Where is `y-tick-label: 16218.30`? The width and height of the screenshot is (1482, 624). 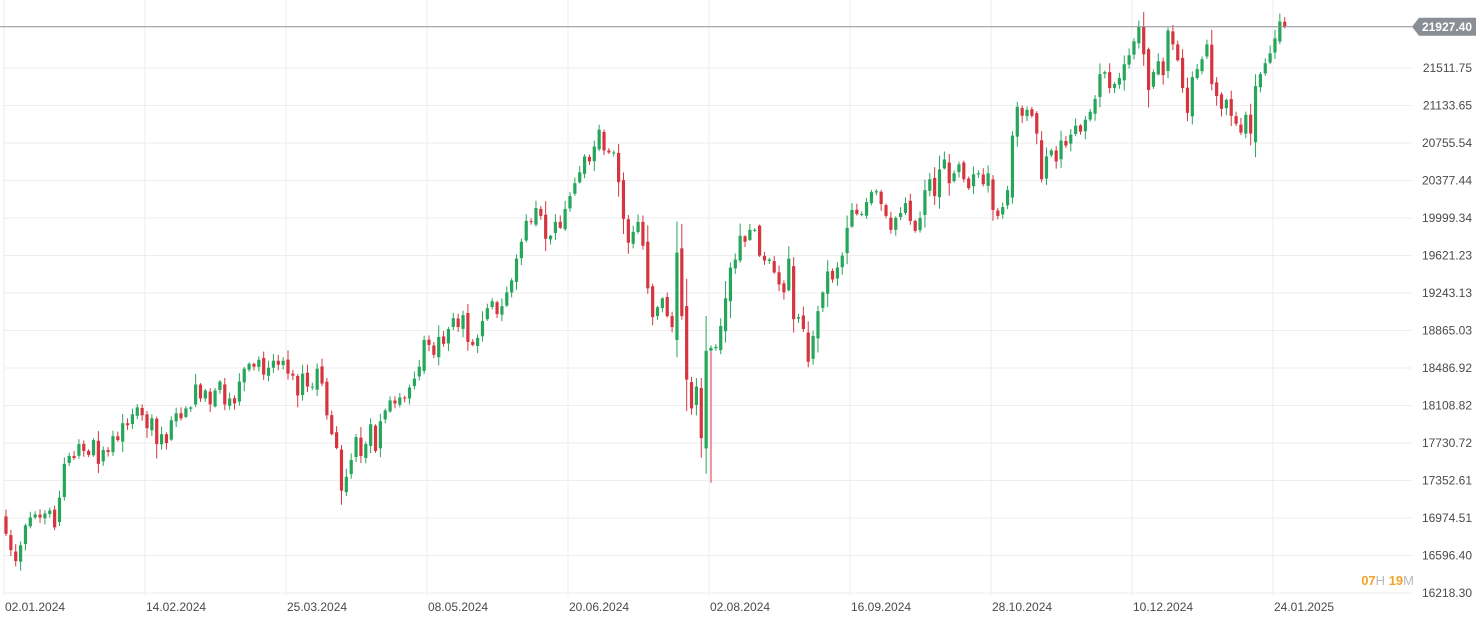
y-tick-label: 16218.30 is located at coordinates (1447, 593).